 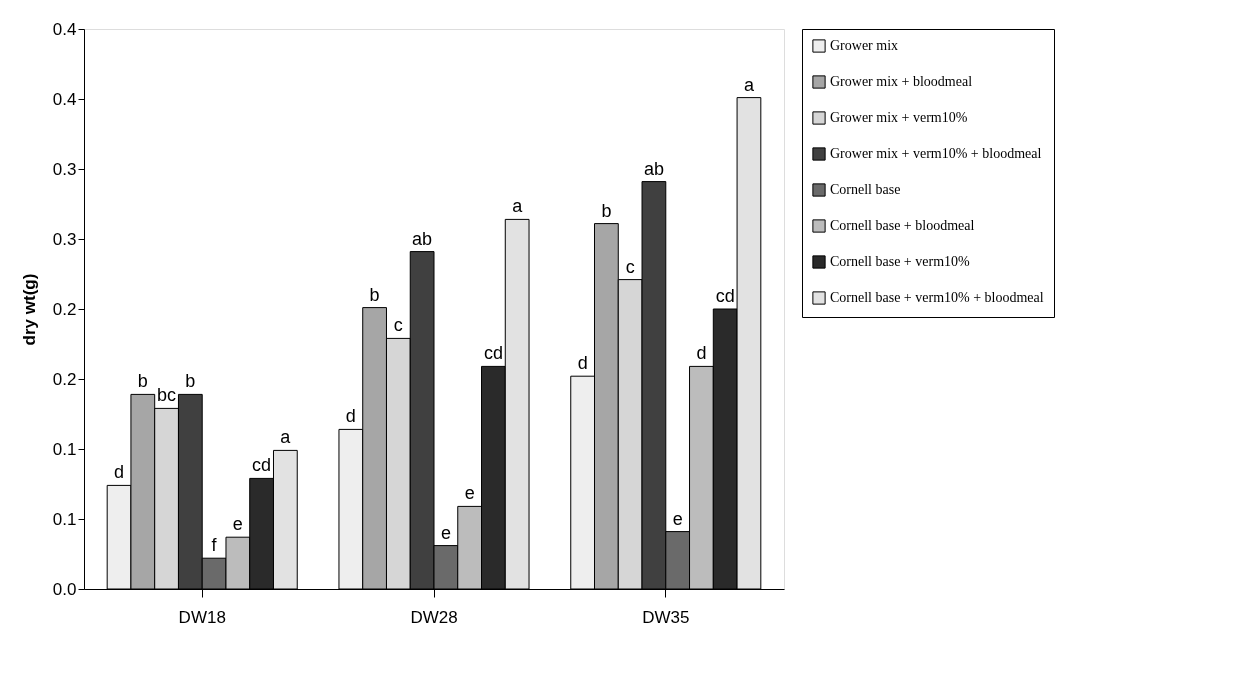 What do you see at coordinates (434, 617) in the screenshot?
I see `x-tick-label: DW28` at bounding box center [434, 617].